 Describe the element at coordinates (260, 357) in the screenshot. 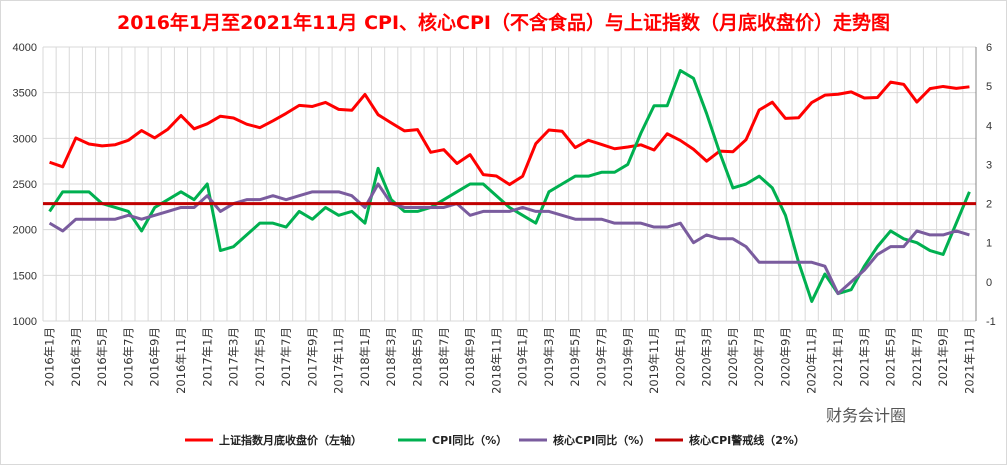

I see `x-axis-tick: 2017年5月` at that location.